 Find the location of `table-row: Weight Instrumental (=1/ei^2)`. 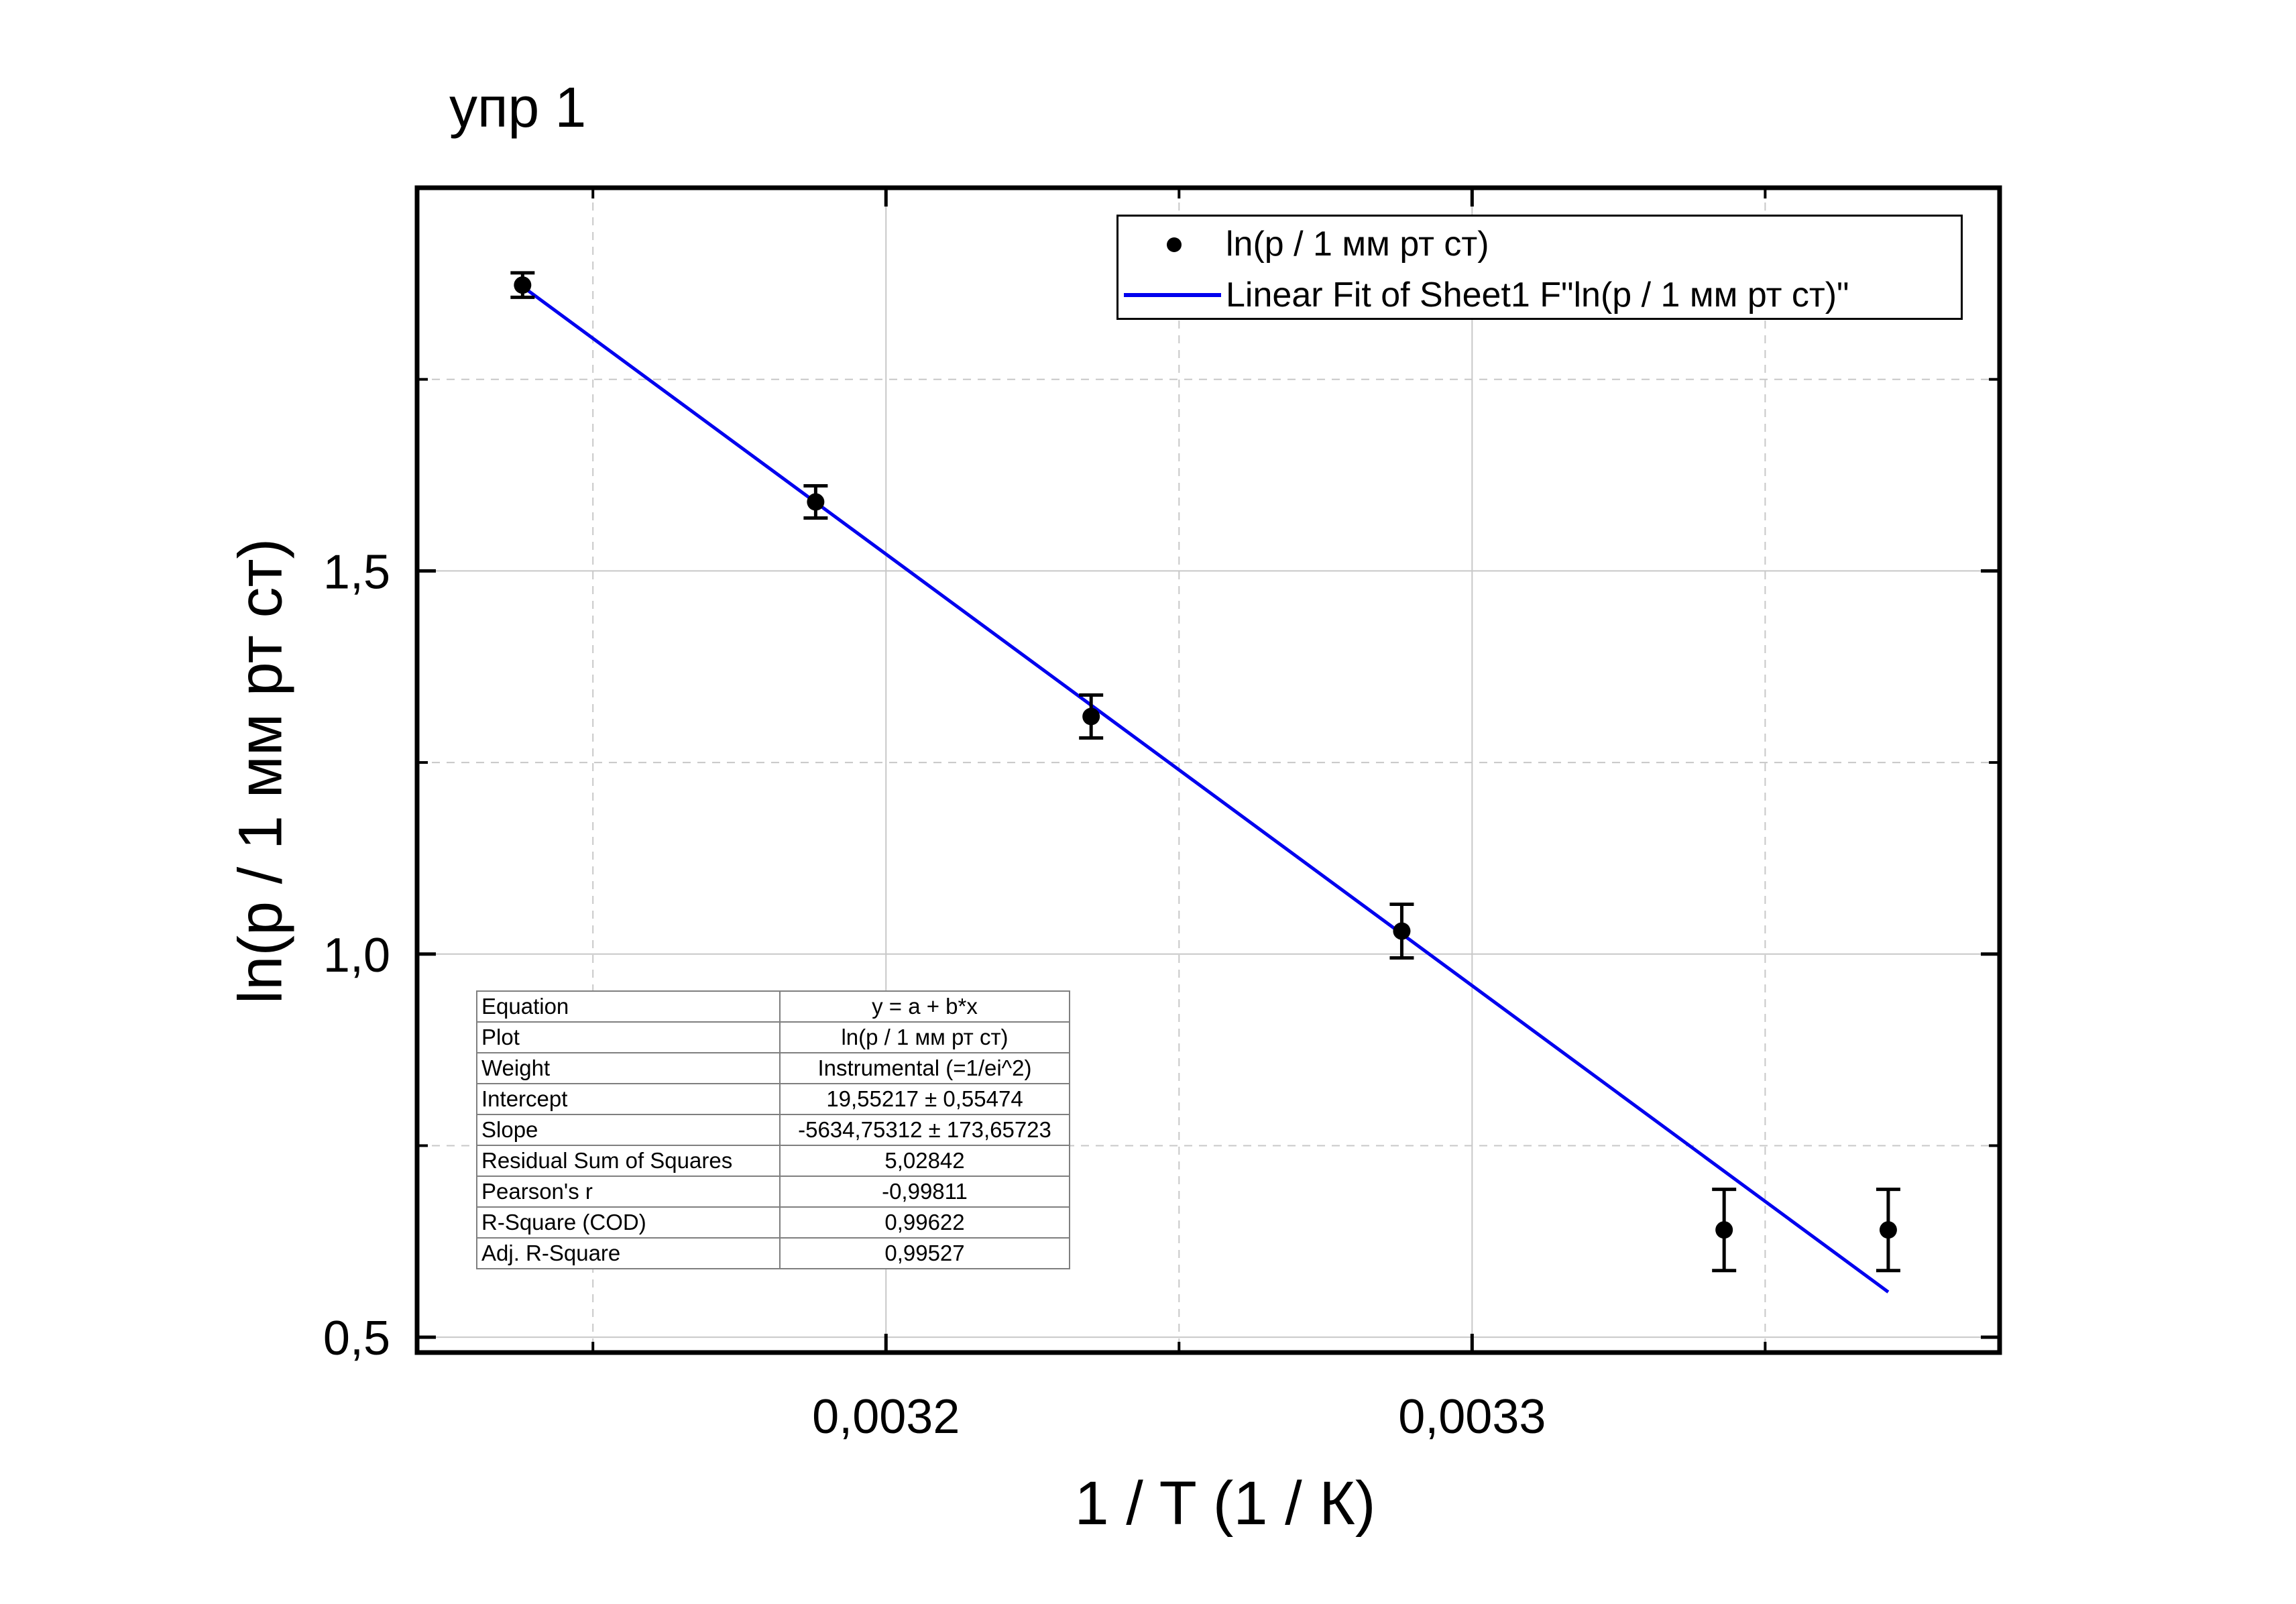

table-row: Weight Instrumental (=1/ei^2) is located at coordinates (773, 1068).